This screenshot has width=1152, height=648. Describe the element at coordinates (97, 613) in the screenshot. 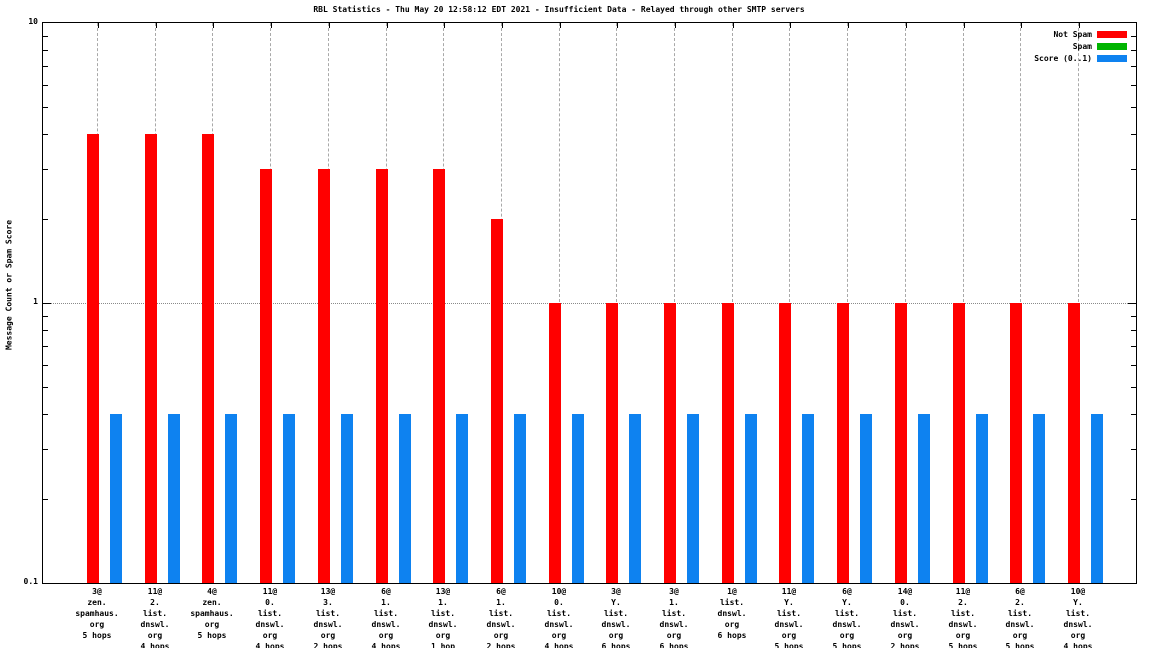

I see `x-axis-label: 3@ zen. spamhaus. org 5 hops` at that location.